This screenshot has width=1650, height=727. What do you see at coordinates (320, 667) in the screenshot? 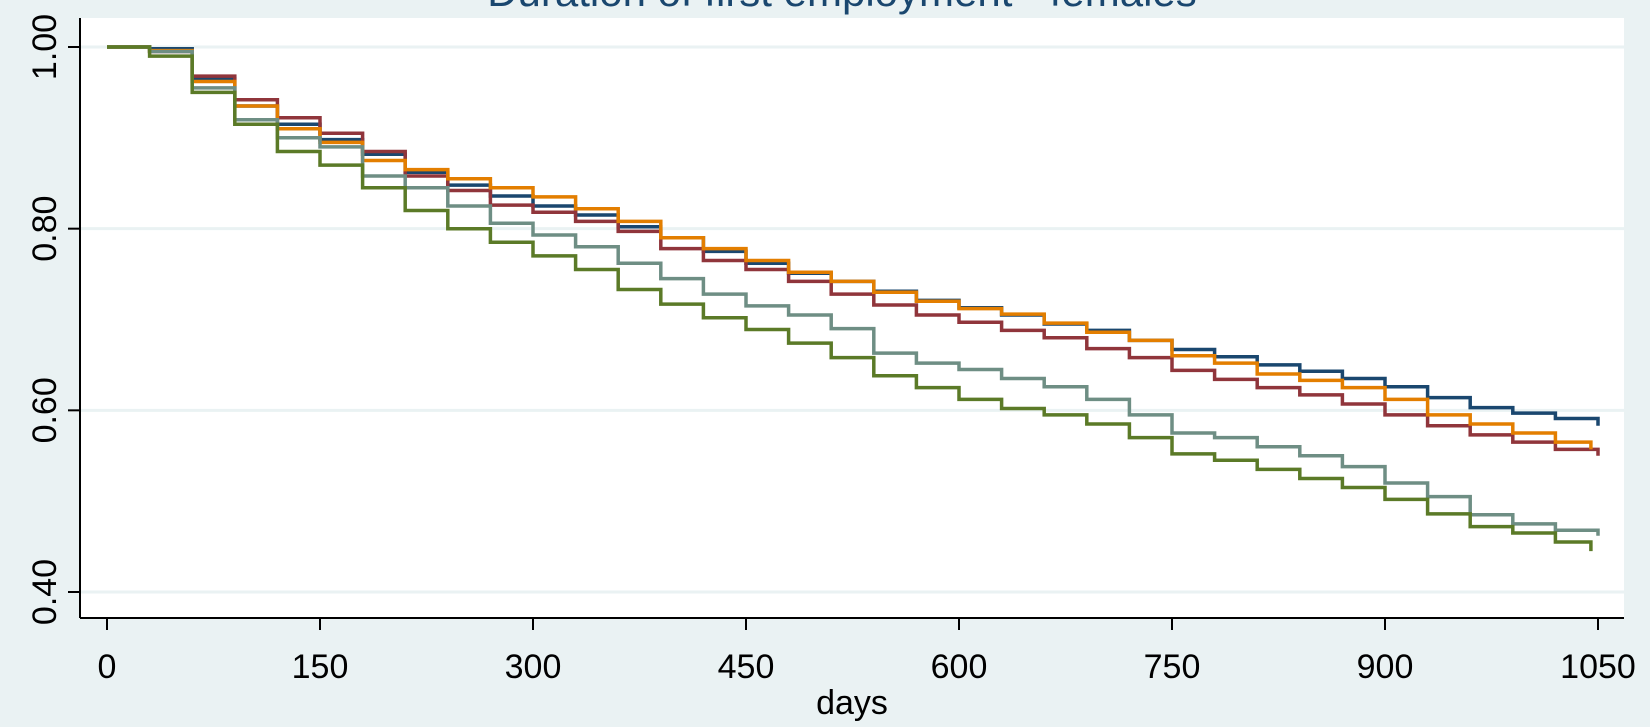
I see `x-tick-label-1: 150` at bounding box center [320, 667].